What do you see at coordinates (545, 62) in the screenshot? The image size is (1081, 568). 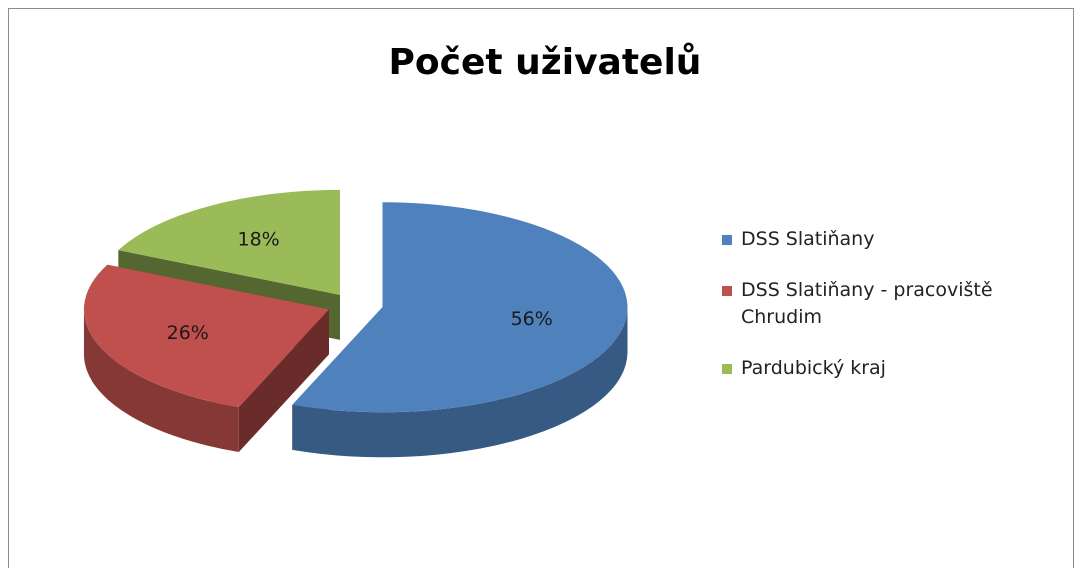 I see `chart-title: Počet uživatelů` at bounding box center [545, 62].